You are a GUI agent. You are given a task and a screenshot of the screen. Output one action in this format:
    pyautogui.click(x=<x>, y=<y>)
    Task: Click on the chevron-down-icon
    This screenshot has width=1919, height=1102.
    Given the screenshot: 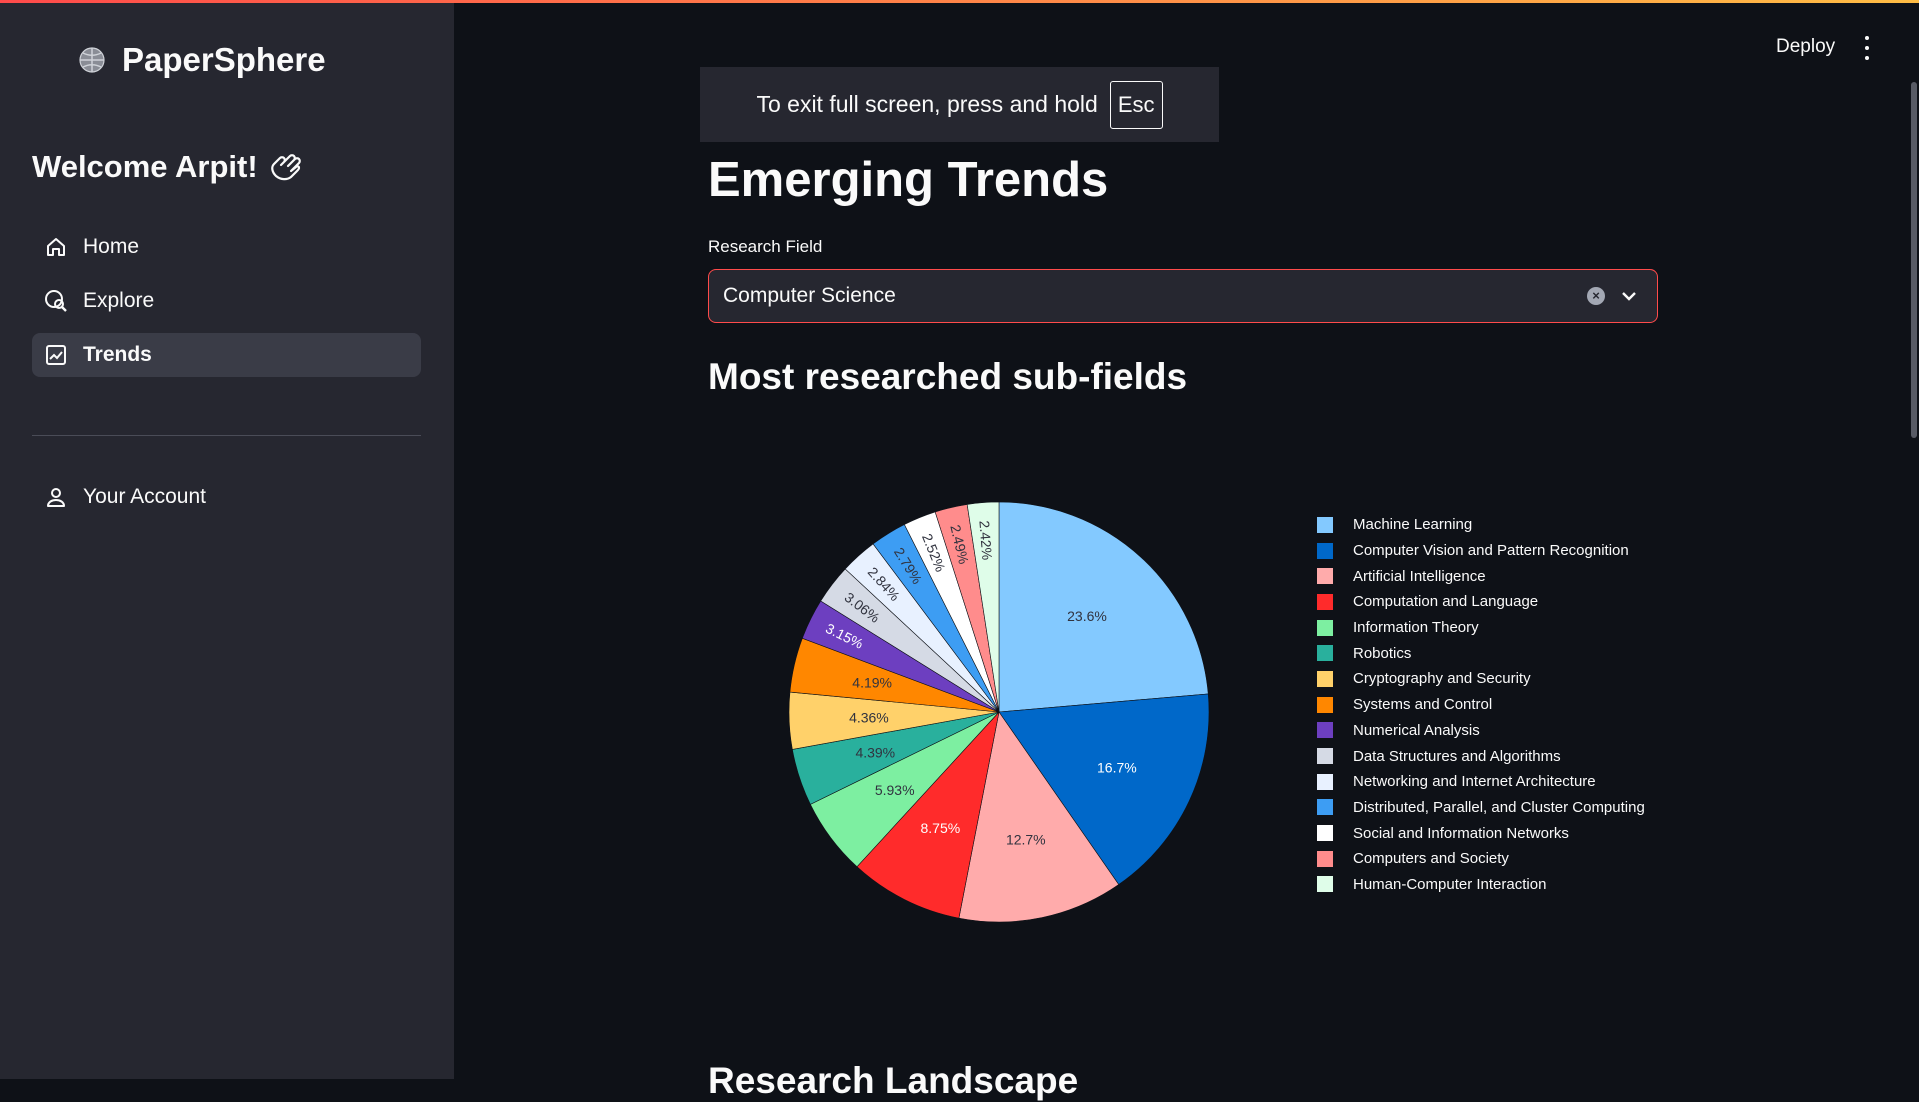 What is the action you would take?
    pyautogui.click(x=1629, y=296)
    